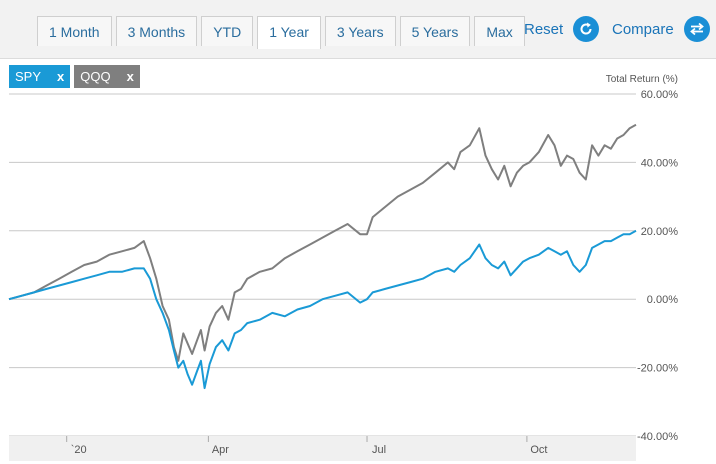 Image resolution: width=716 pixels, height=464 pixels. What do you see at coordinates (227, 31) in the screenshot?
I see `tab-ytd: YTD` at bounding box center [227, 31].